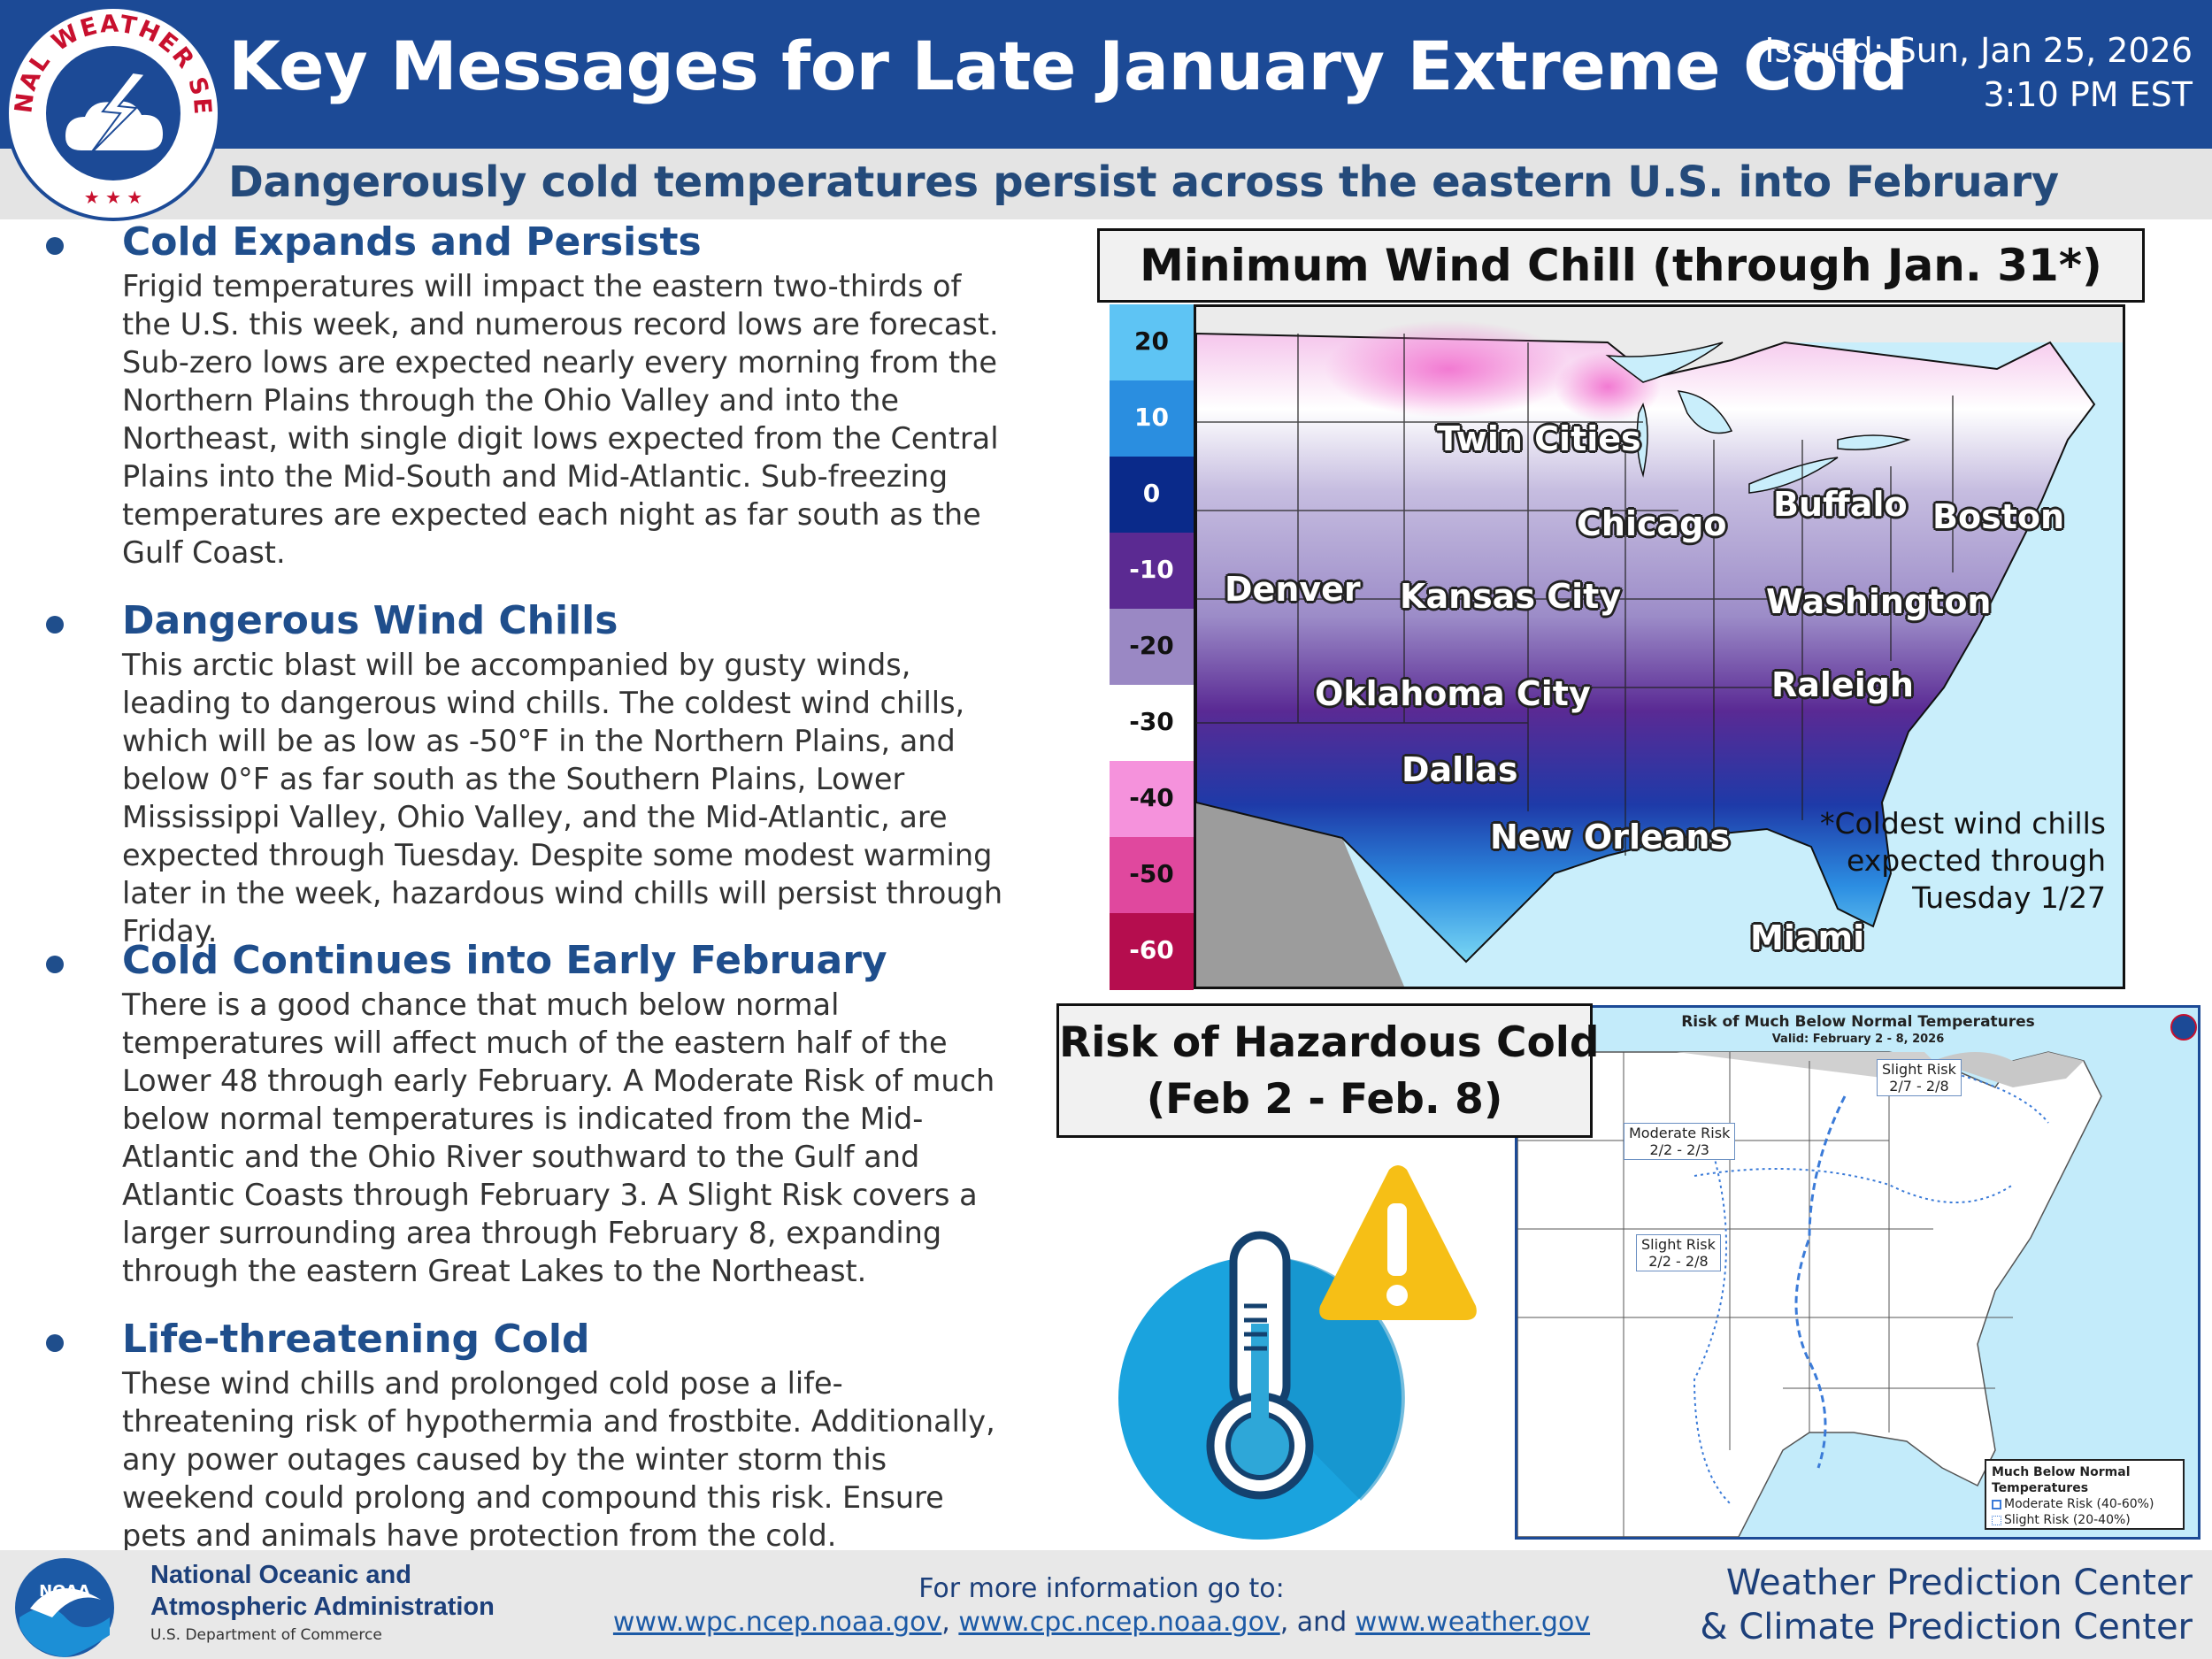 The height and width of the screenshot is (1659, 2212). What do you see at coordinates (113, 113) in the screenshot?
I see `nws-logo-icon: NATIONAL WEATHER SERVICE ★ ★ ★` at bounding box center [113, 113].